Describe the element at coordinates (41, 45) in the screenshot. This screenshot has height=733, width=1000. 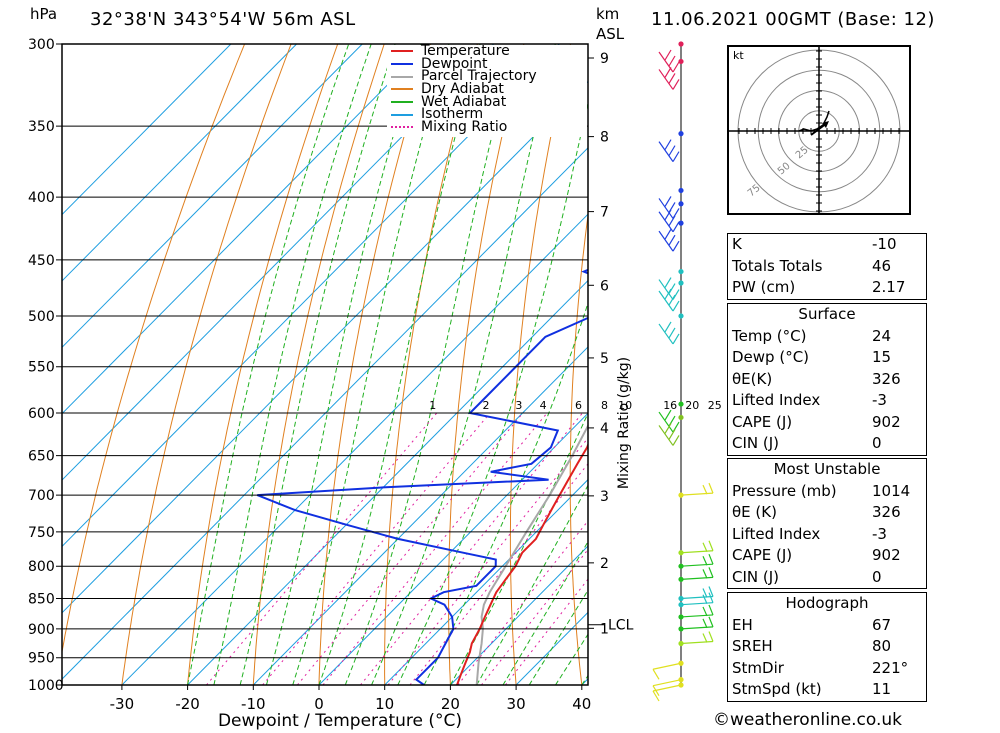
I see `pressure-tick-label: 300` at that location.